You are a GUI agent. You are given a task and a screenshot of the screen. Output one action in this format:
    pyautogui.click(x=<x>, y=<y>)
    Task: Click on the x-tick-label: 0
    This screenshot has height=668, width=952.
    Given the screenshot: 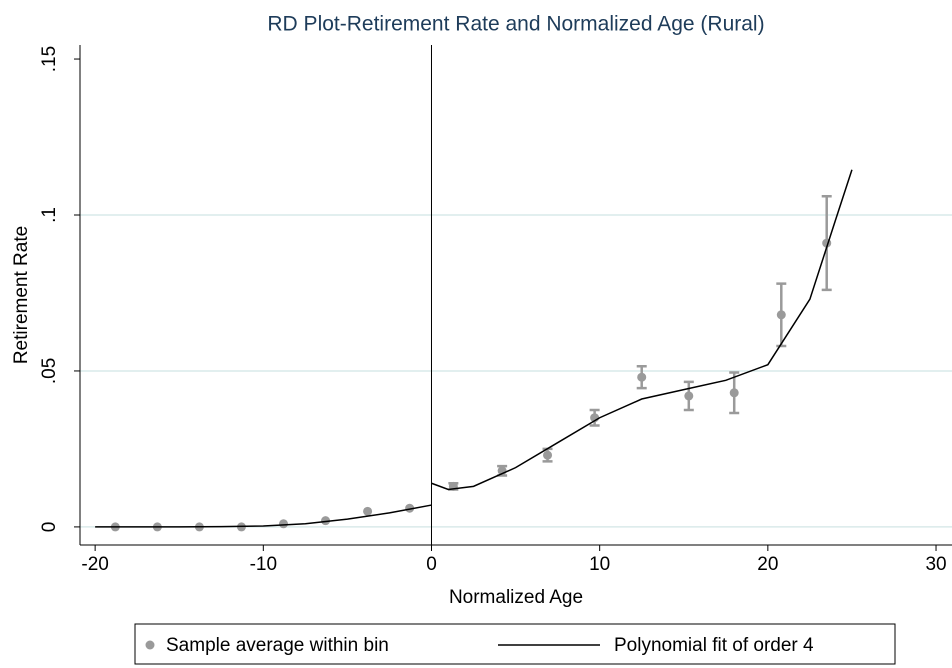 What is the action you would take?
    pyautogui.click(x=431, y=564)
    